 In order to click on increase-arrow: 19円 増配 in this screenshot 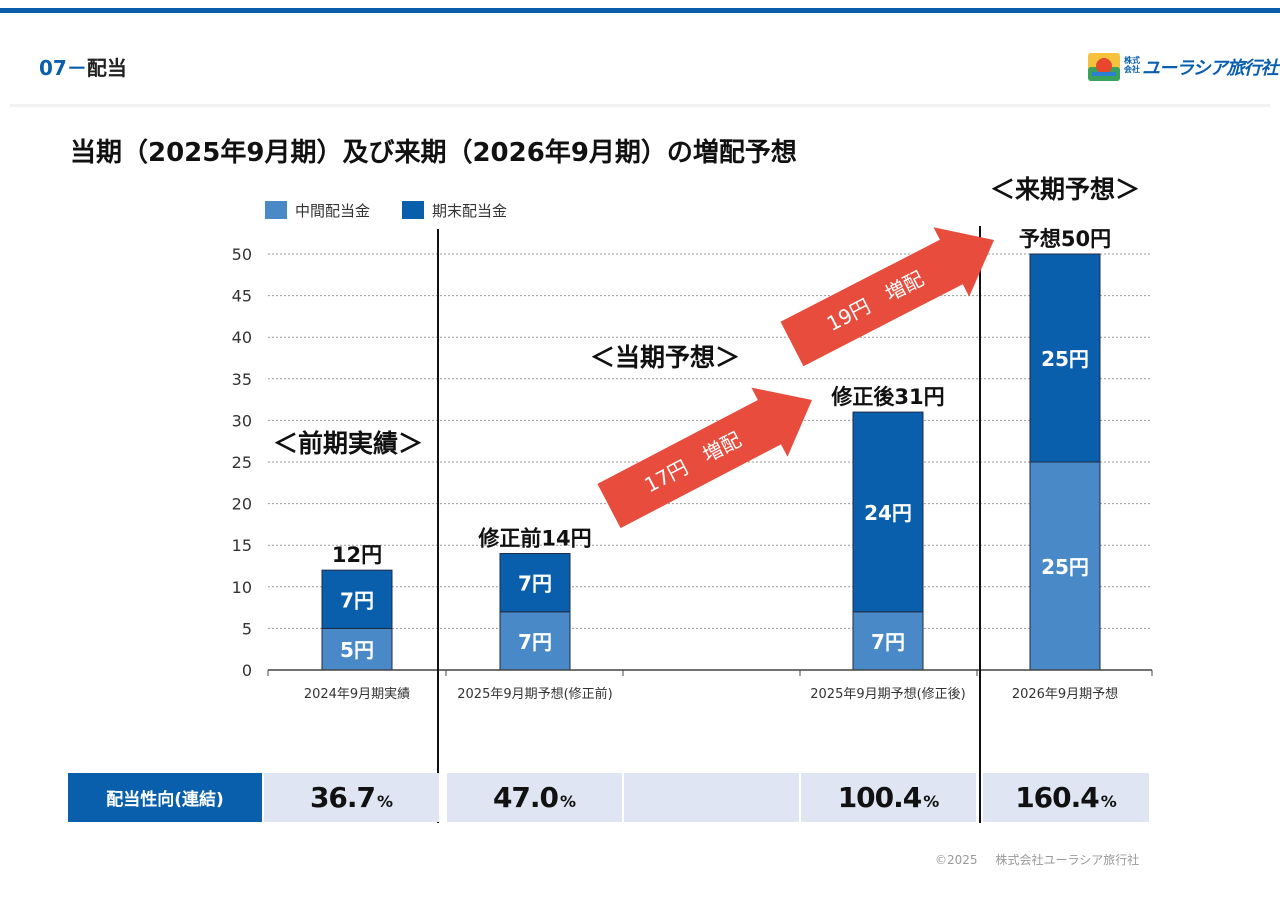, I will do `click(887, 297)`.